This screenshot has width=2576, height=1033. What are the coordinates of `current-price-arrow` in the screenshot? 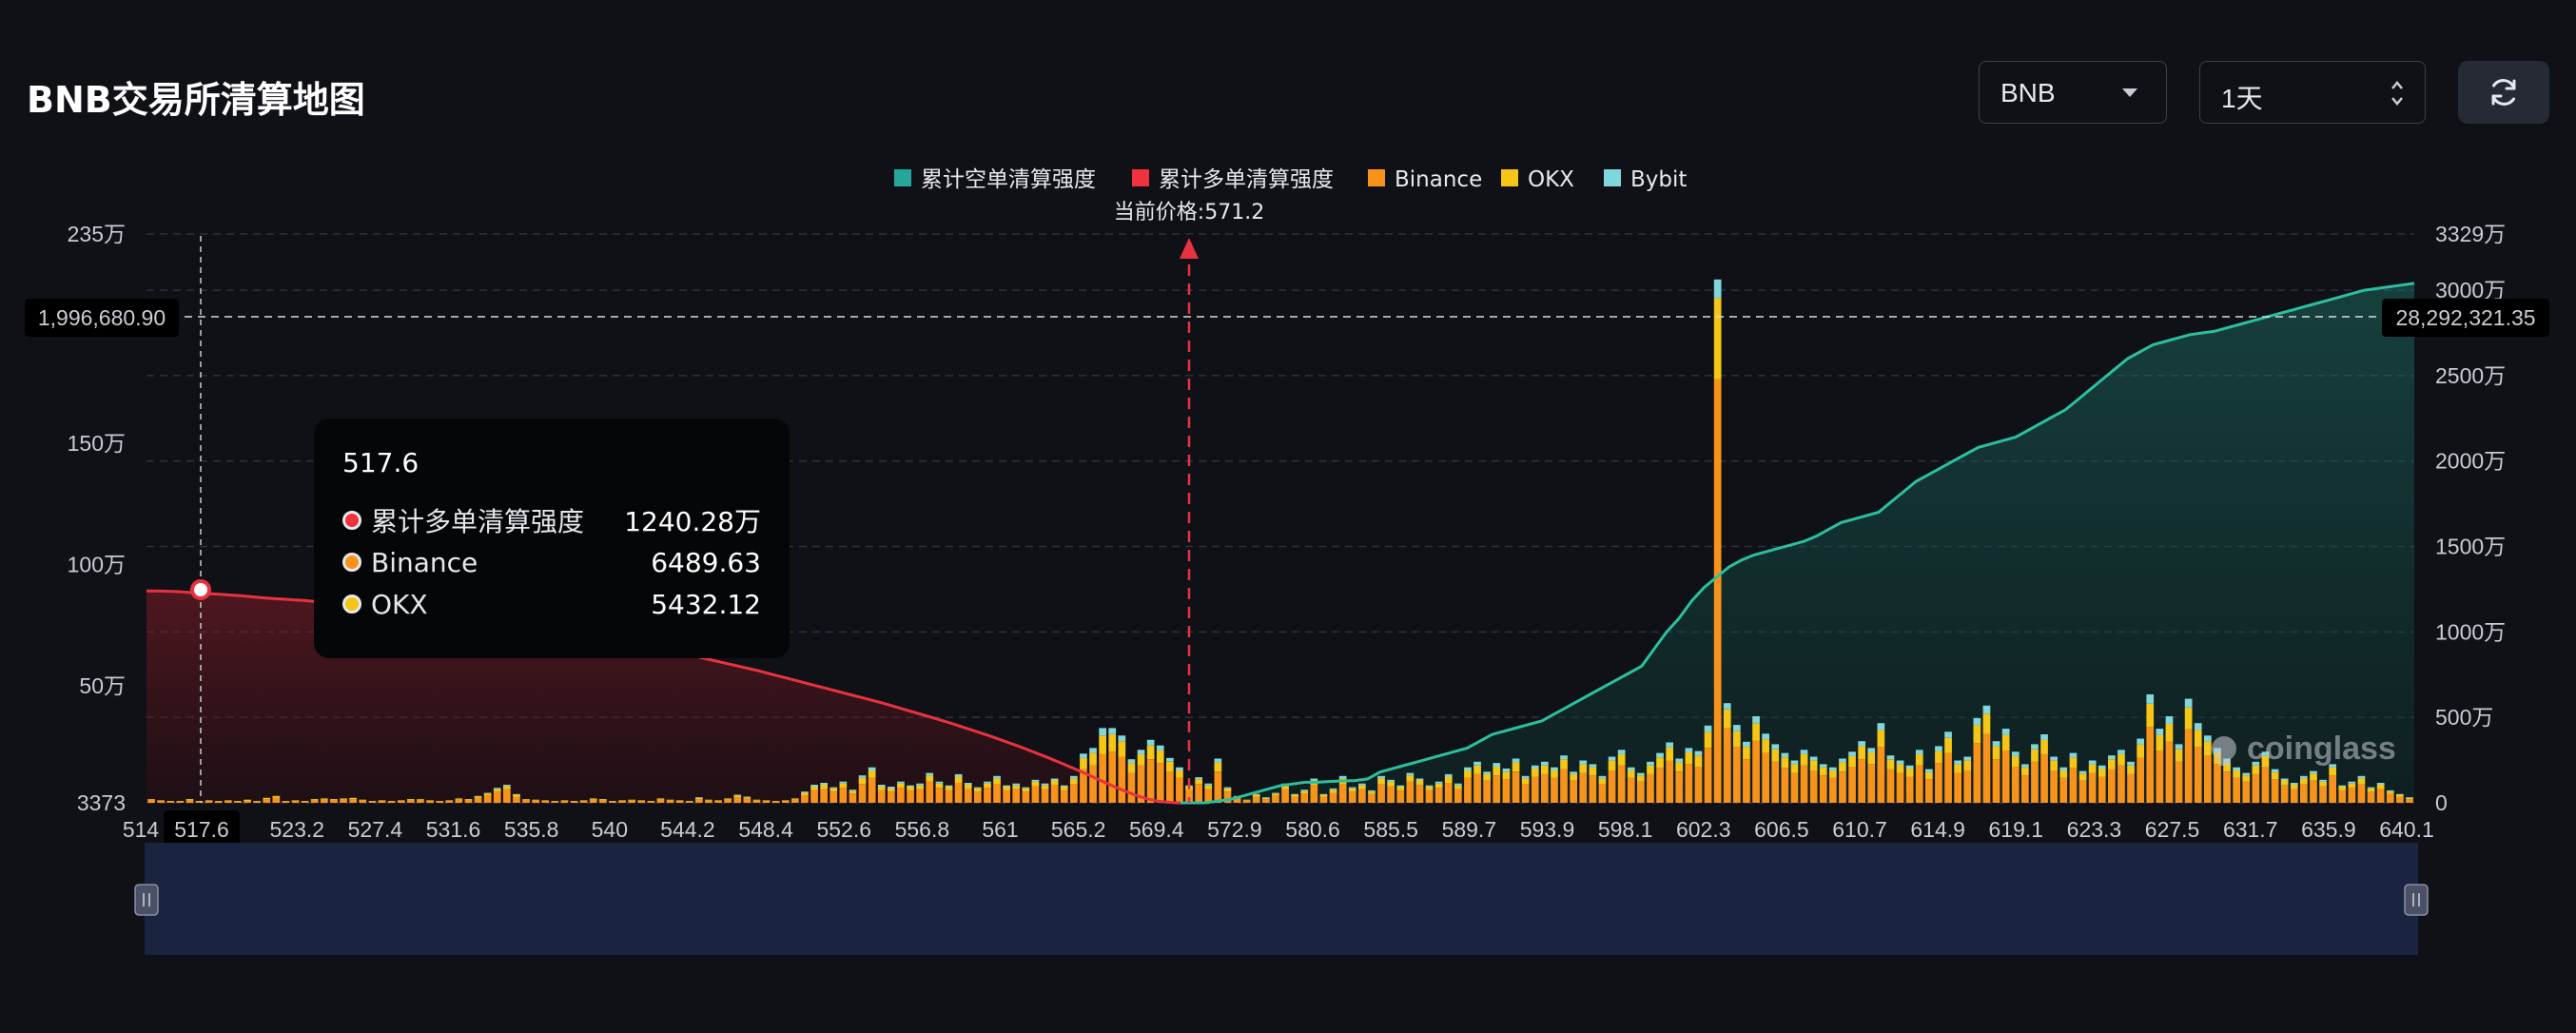 It's located at (1189, 248).